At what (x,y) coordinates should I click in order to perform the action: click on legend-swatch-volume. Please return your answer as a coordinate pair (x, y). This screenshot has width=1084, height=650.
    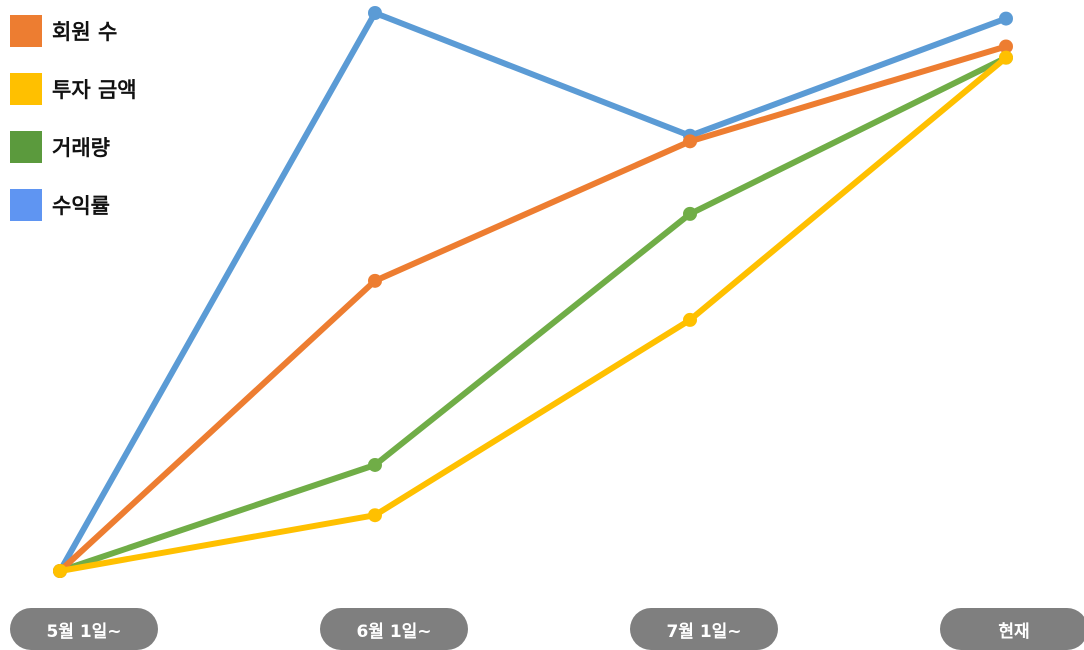
    Looking at the image, I should click on (26, 147).